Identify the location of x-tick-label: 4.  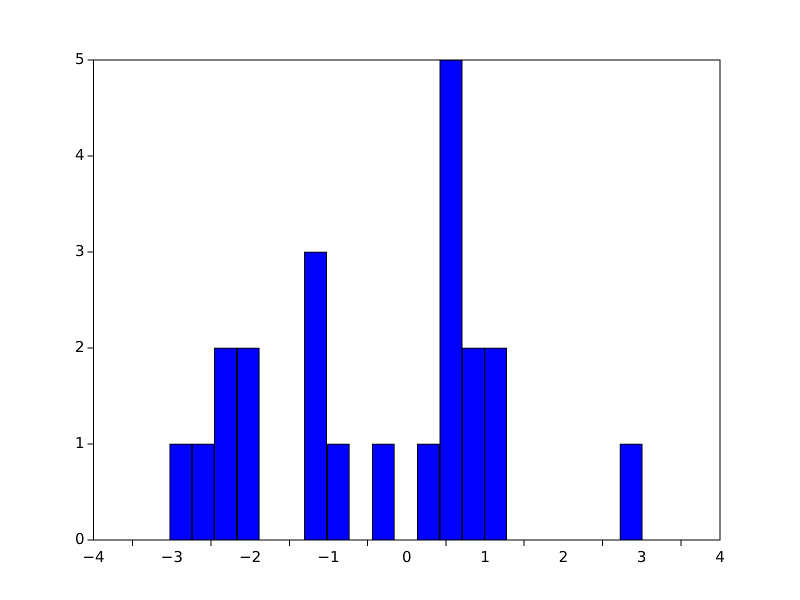
(720, 557).